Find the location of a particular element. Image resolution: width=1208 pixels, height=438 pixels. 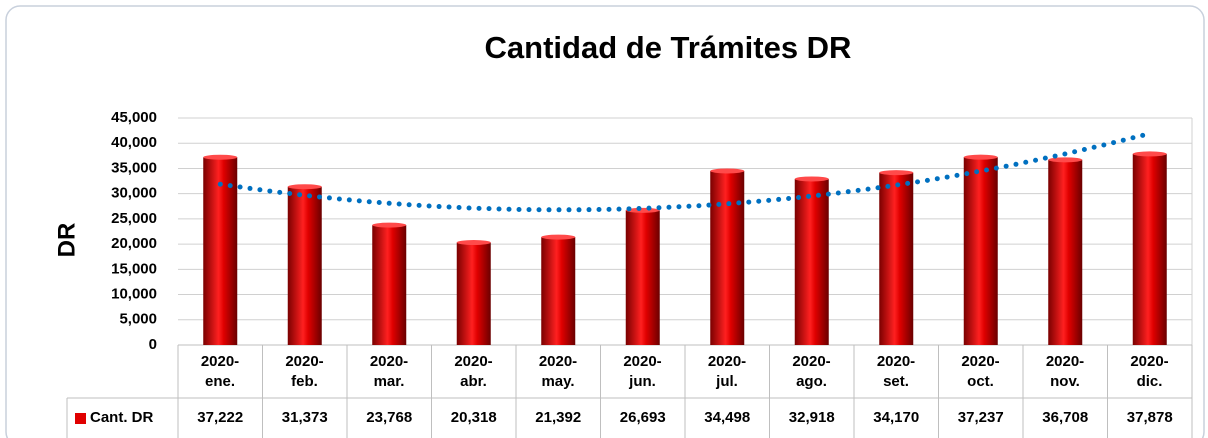

x-tick-cell: 2020-may. is located at coordinates (558, 371).